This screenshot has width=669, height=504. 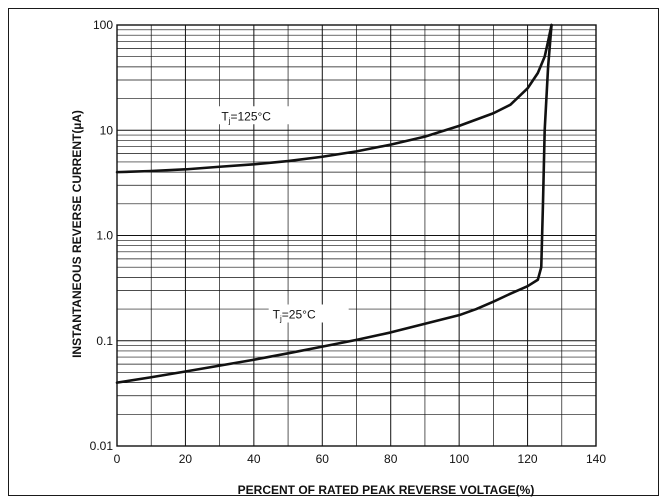 I want to click on x-tick-label: 140, so click(x=596, y=459).